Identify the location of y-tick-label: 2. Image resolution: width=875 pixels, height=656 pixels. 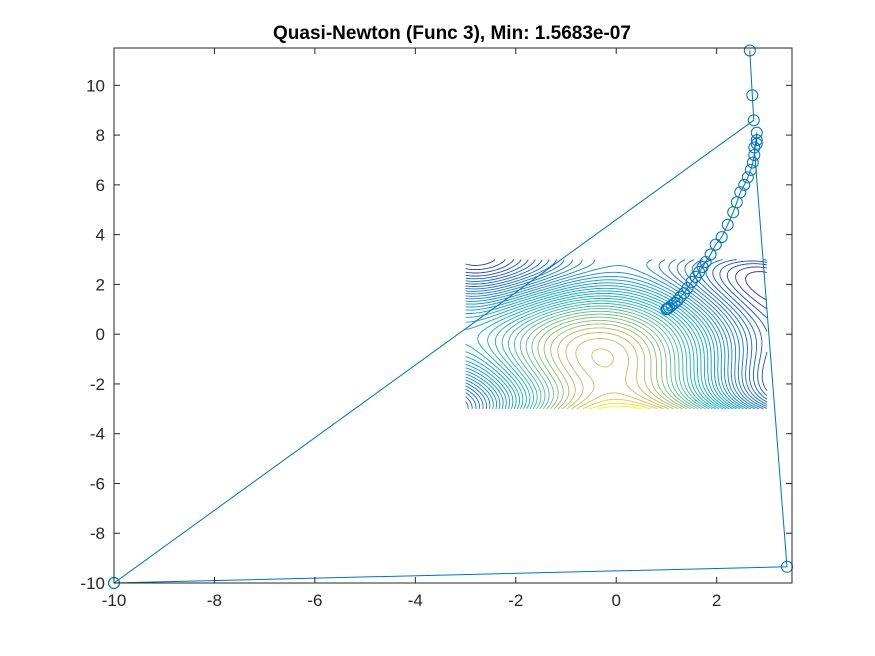
(100, 284).